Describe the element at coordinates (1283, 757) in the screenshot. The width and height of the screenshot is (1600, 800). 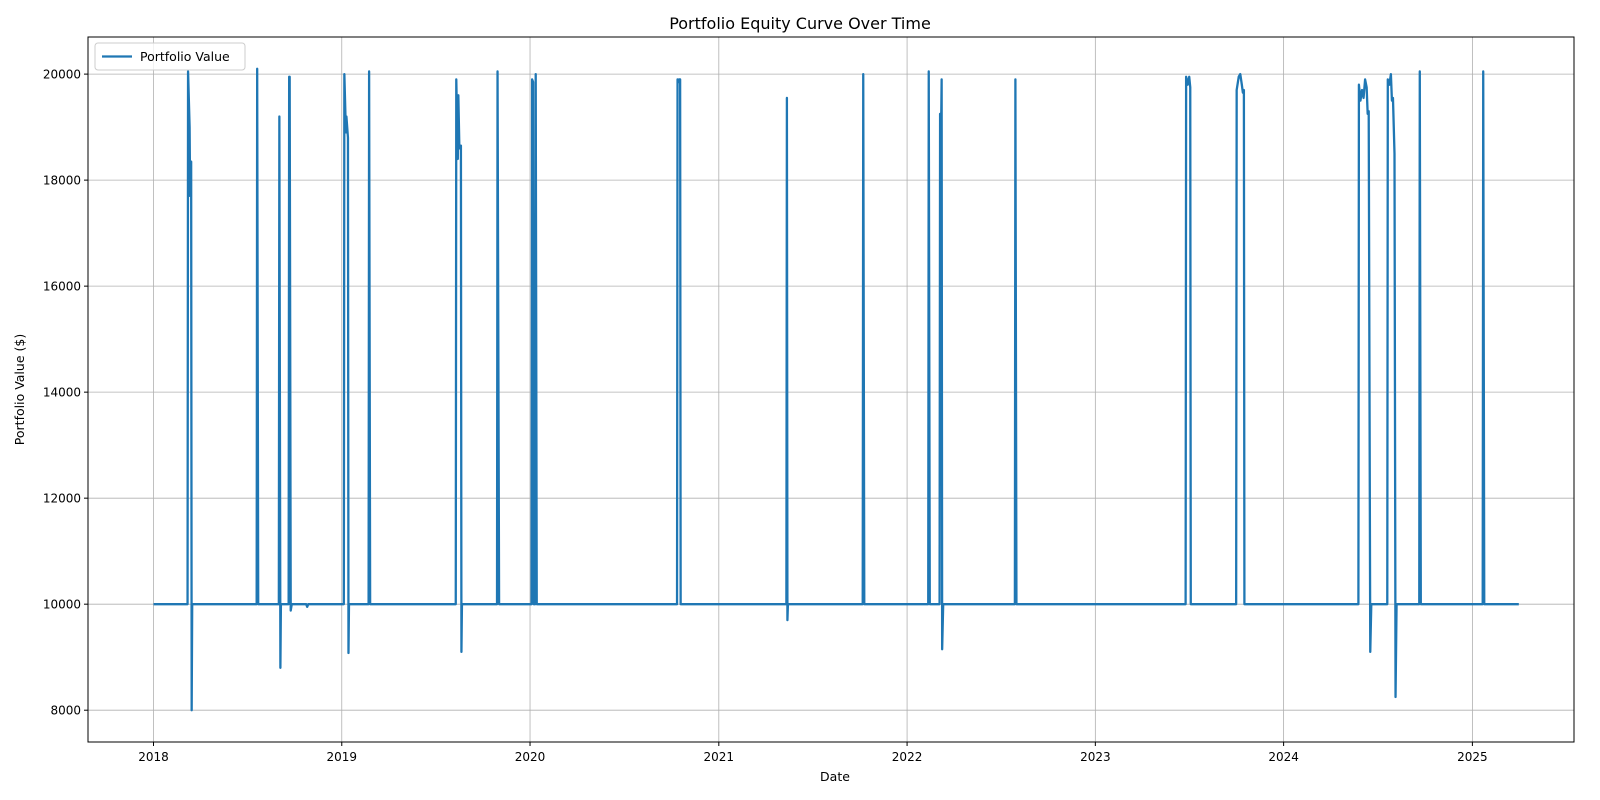
I see `x-tick-label: 2024` at that location.